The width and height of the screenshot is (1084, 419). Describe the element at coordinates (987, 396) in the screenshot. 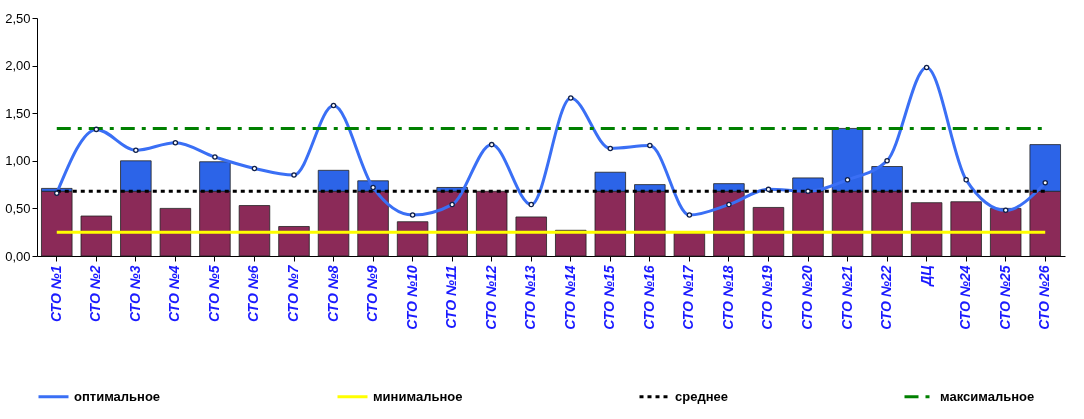

I see `legend-label: максимальное` at that location.